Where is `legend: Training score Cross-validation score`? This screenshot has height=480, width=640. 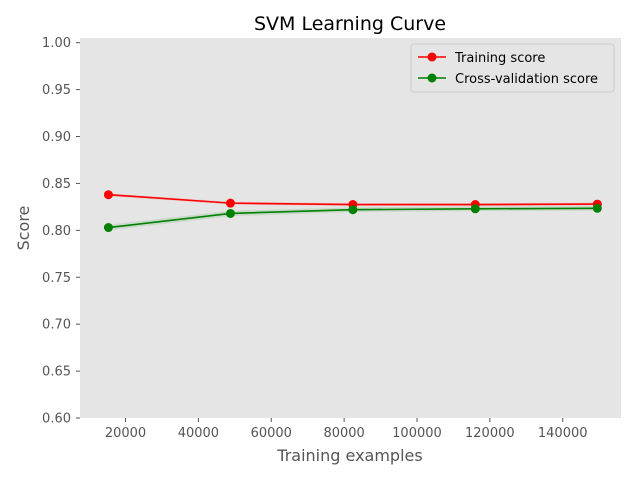 legend: Training score Cross-validation score is located at coordinates (512, 68).